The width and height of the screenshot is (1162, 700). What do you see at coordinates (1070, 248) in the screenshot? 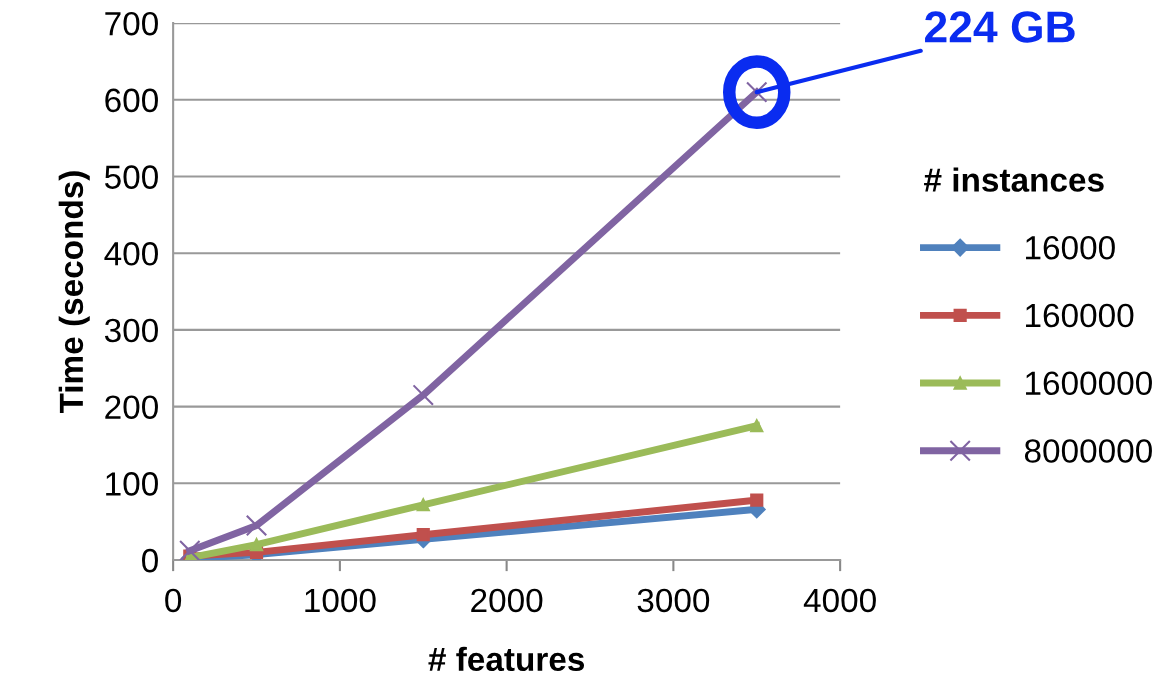
I see `legend-label: 16000` at bounding box center [1070, 248].